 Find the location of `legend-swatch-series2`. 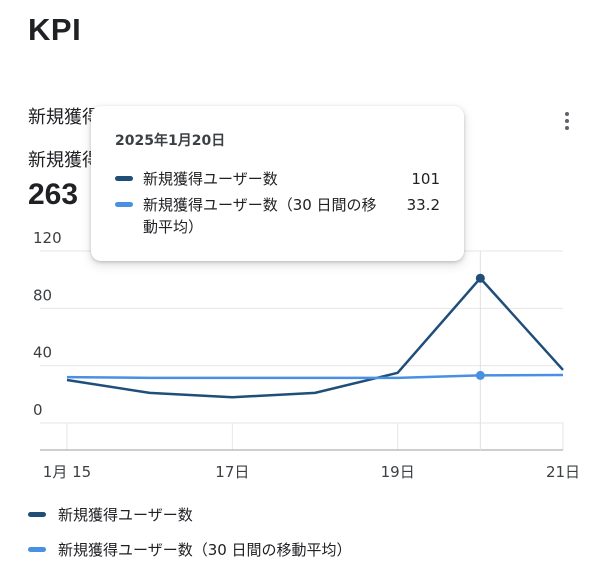

legend-swatch-series2 is located at coordinates (37, 549).